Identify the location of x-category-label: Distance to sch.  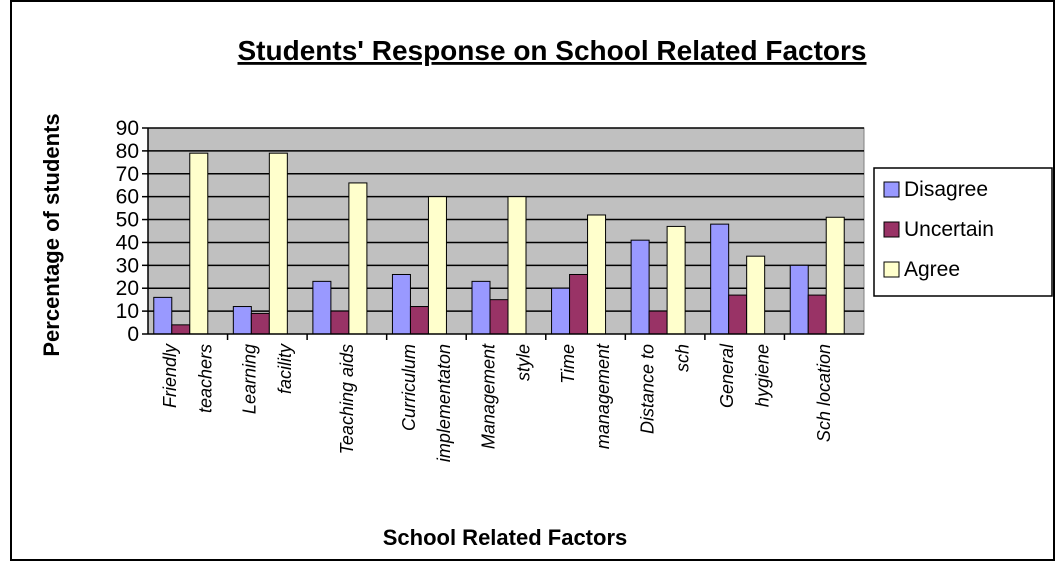
(665, 389).